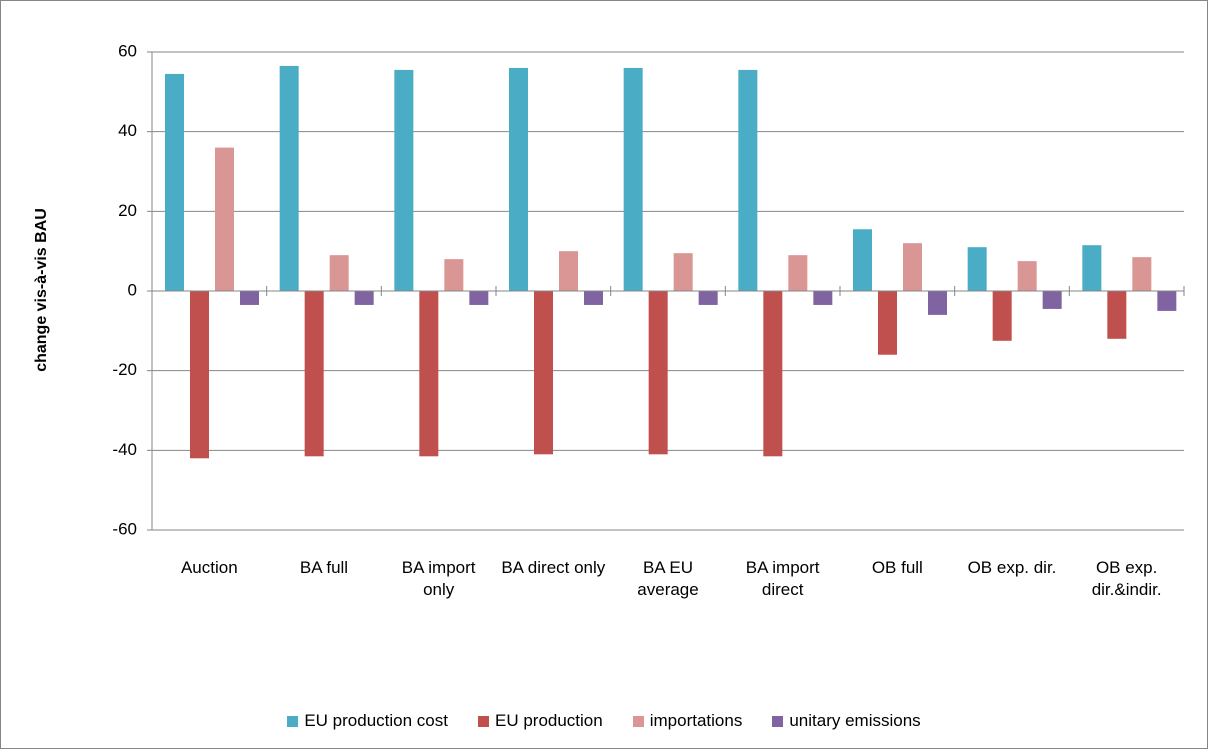 The image size is (1208, 749). Describe the element at coordinates (696, 720) in the screenshot. I see `legend-label: importations` at that location.